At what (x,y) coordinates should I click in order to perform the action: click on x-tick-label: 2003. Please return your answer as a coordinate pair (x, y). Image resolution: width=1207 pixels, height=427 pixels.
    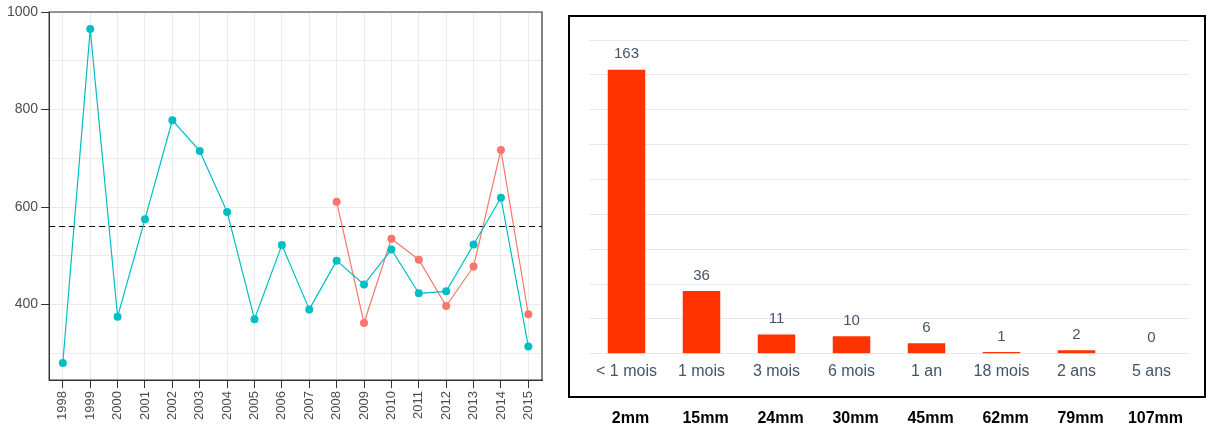
    Looking at the image, I should click on (199, 405).